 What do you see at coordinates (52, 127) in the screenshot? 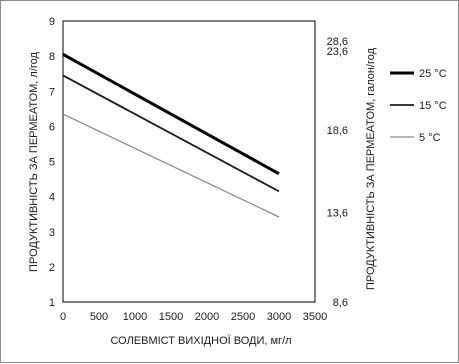
I see `y-tick-label: 6` at bounding box center [52, 127].